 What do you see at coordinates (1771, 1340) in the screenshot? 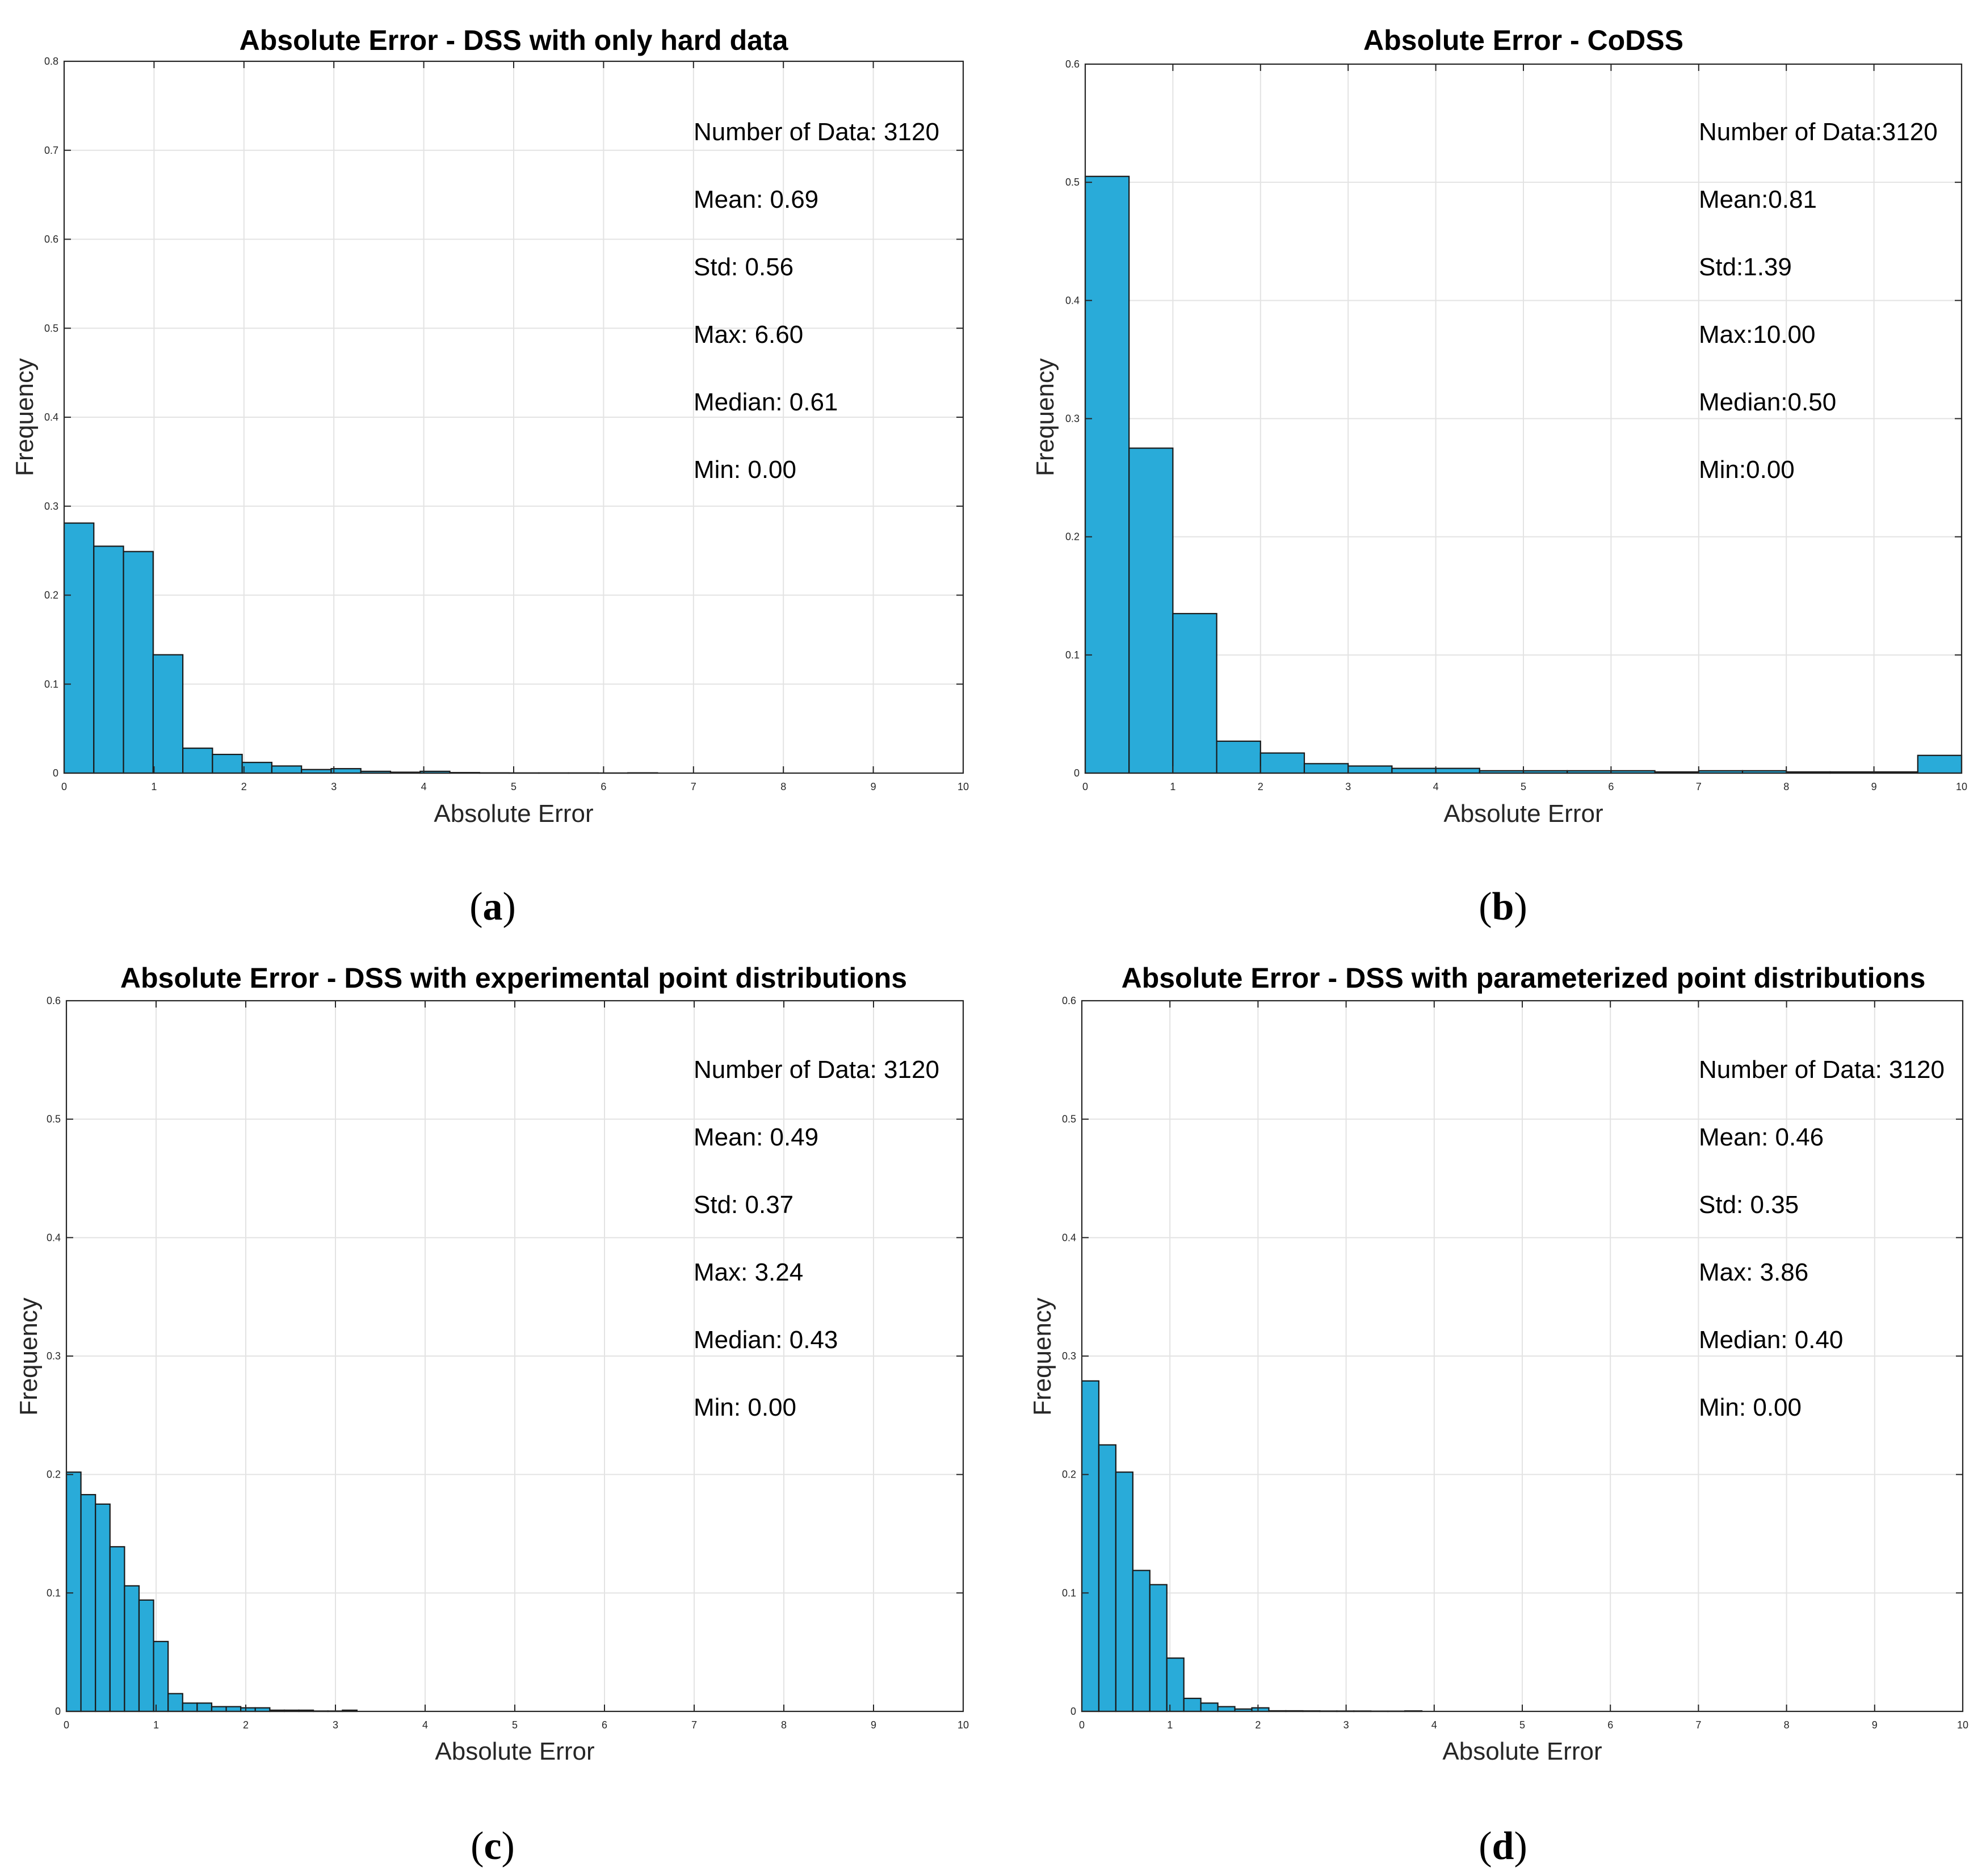
I see `stat-annotation: Median: 0.40` at bounding box center [1771, 1340].